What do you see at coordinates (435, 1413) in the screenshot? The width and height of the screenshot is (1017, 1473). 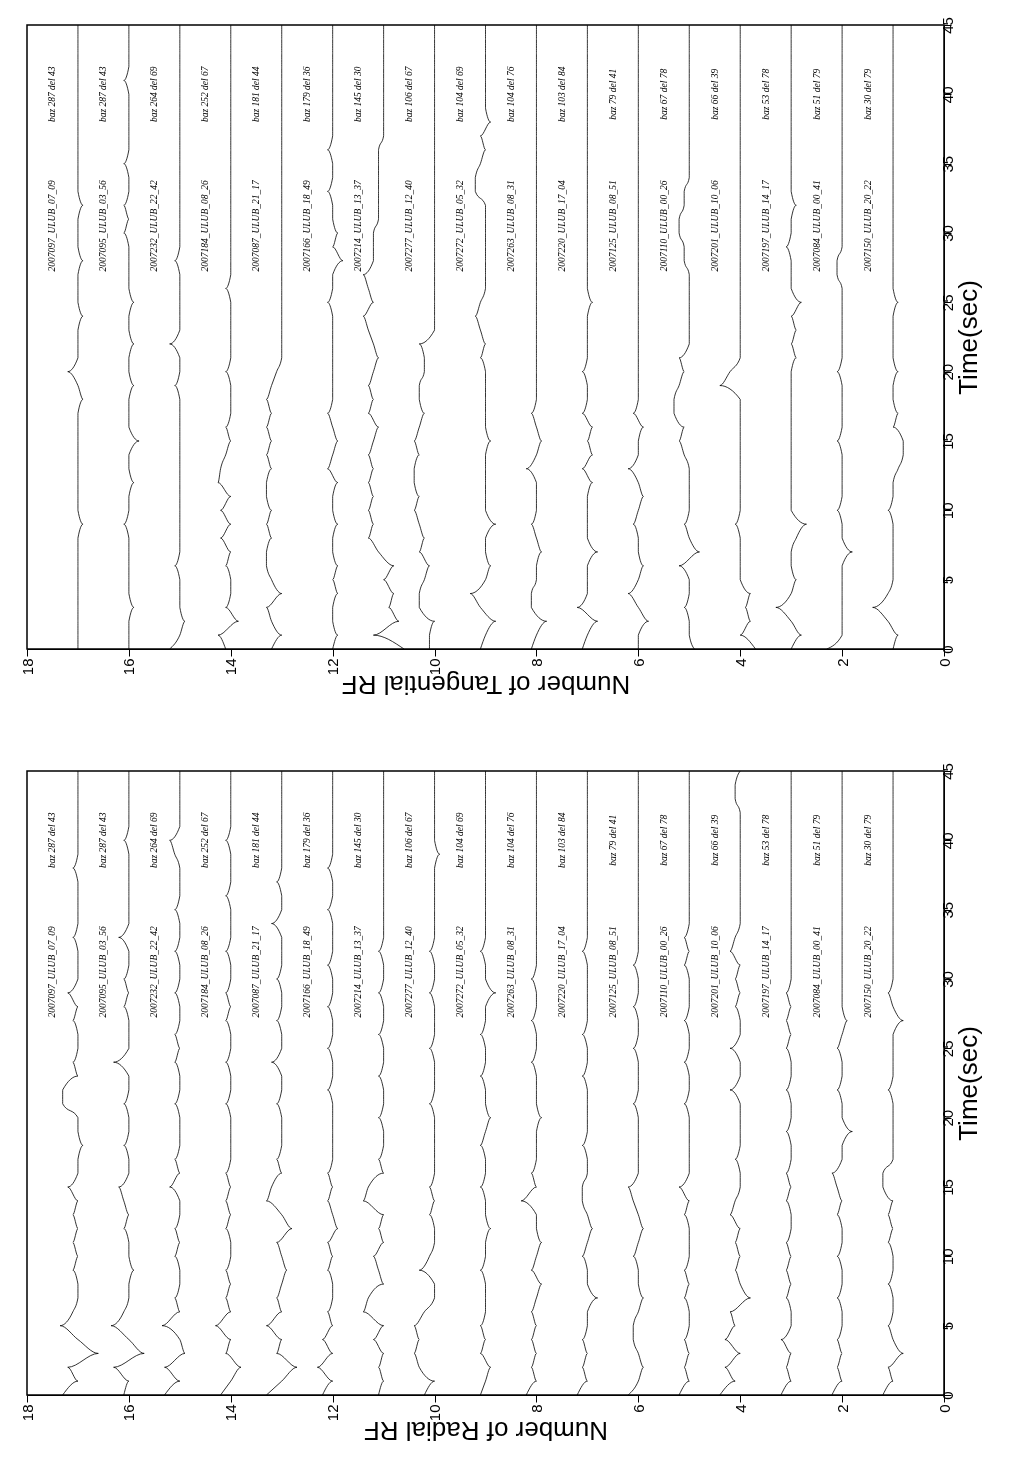 I see `x-tick-label: 10` at bounding box center [435, 1413].